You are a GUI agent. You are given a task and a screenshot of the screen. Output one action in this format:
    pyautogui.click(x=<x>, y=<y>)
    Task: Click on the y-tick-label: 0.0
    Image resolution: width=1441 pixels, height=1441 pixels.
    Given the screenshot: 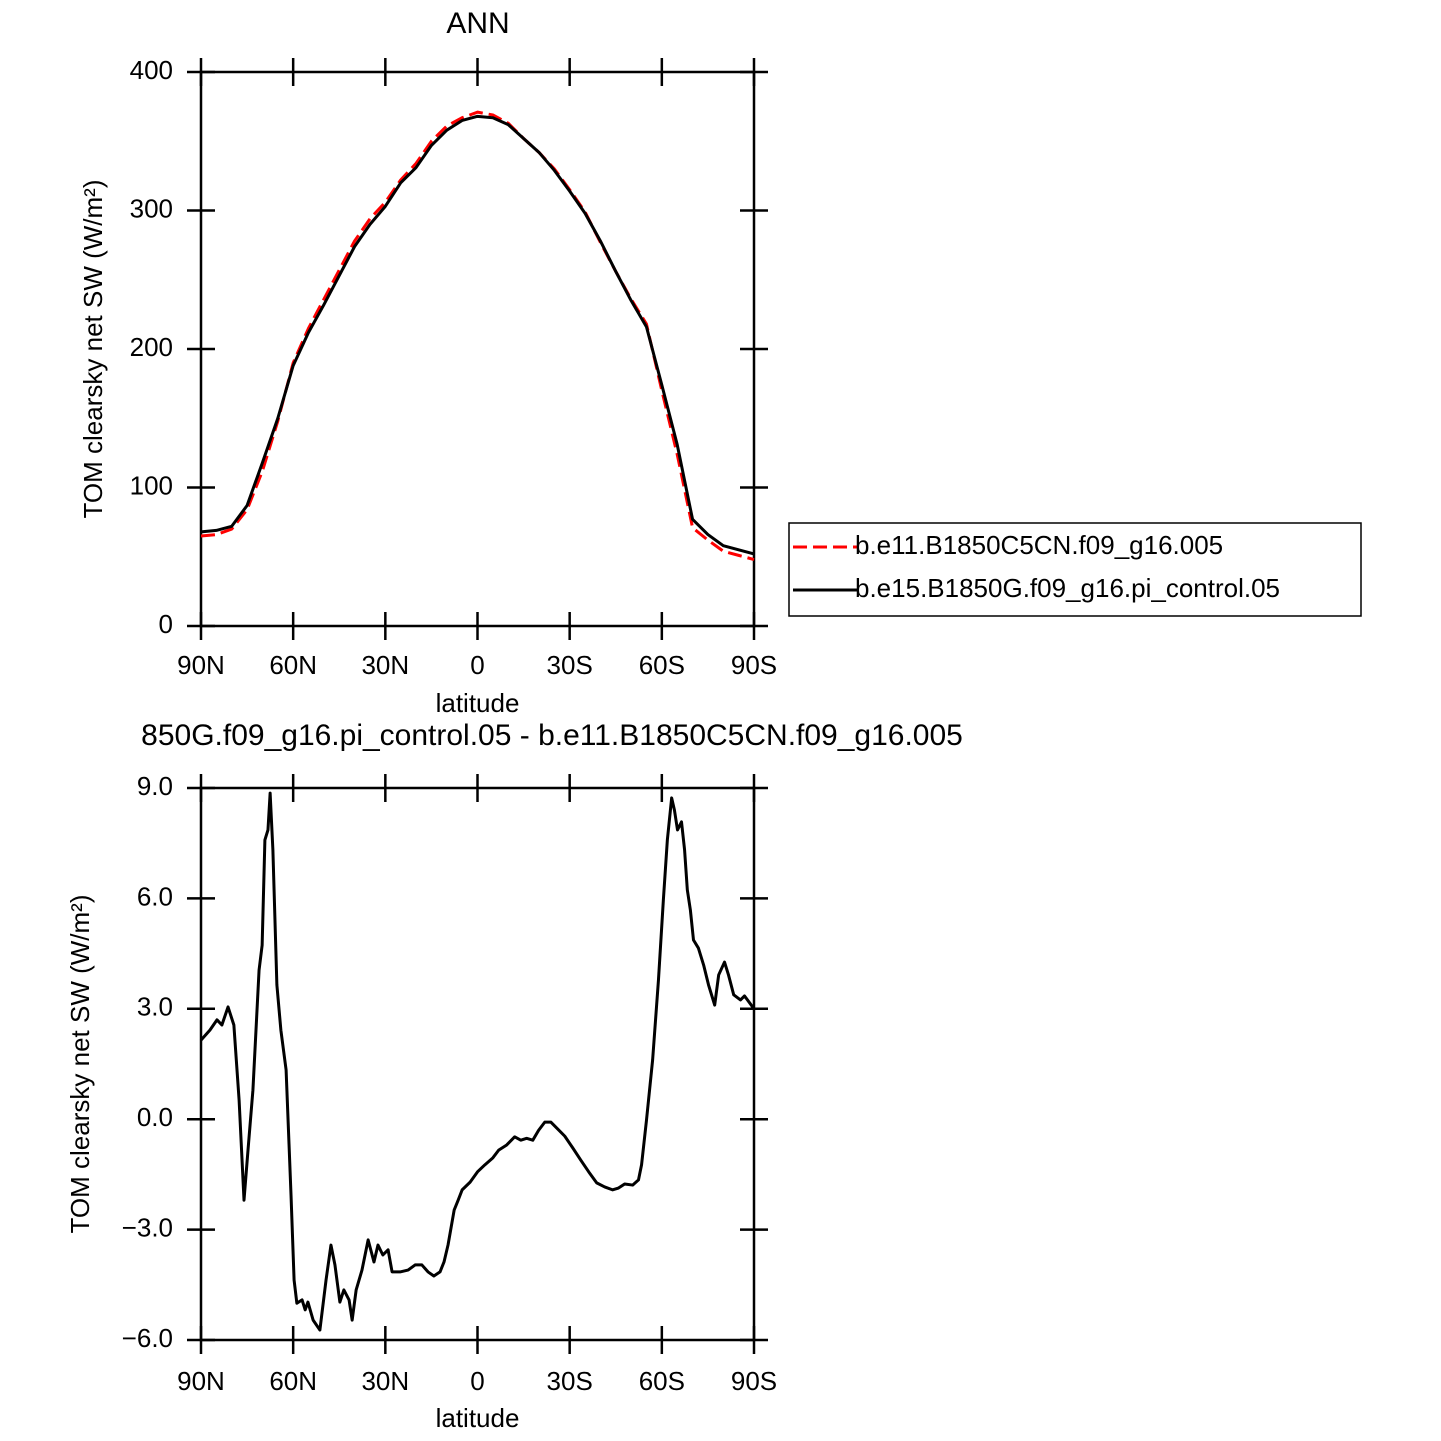 What is the action you would take?
    pyautogui.click(x=155, y=1117)
    